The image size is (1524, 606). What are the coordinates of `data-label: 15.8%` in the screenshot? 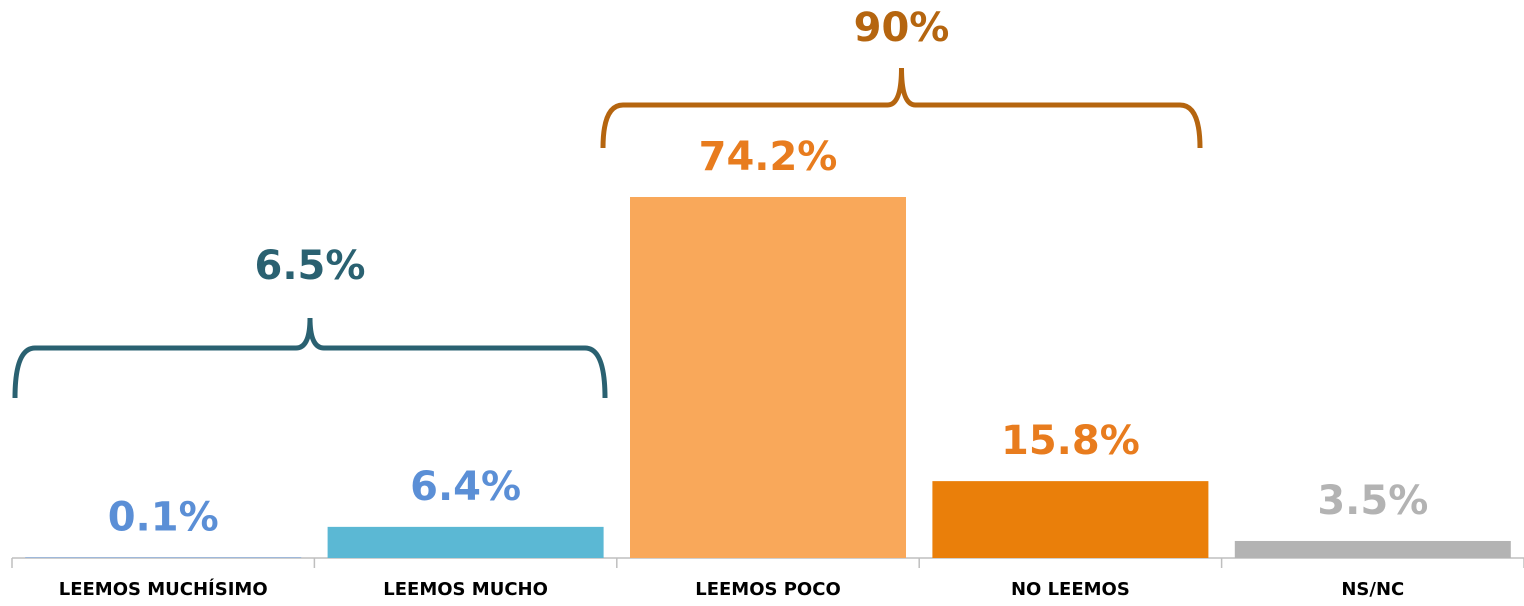 It's located at (1070, 441).